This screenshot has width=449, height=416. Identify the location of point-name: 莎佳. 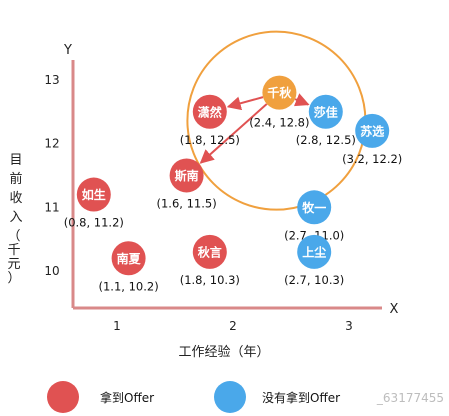
(326, 111).